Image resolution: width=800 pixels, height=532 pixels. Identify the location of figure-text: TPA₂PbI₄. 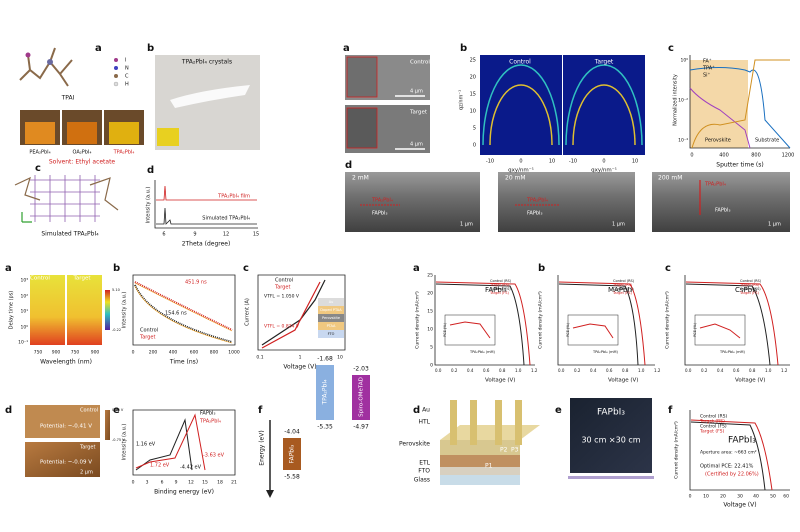
(325, 392).